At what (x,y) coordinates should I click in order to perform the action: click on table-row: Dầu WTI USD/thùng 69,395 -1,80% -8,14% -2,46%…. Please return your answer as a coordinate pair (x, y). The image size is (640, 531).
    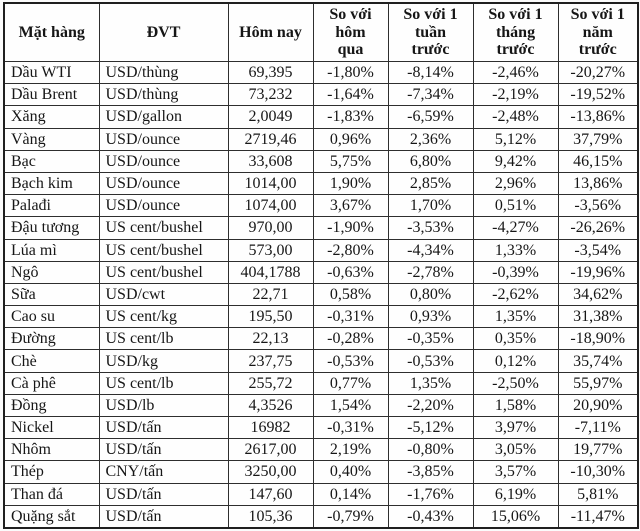
    Looking at the image, I should click on (321, 72).